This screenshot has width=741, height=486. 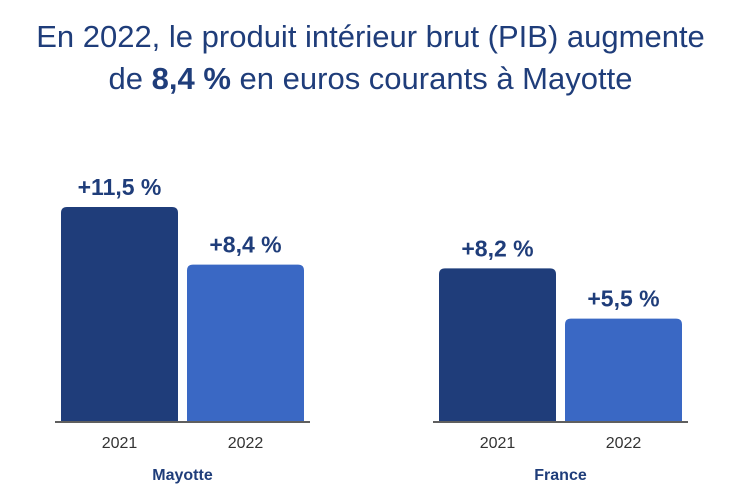 I want to click on tick-label-france-2021: 2021, so click(x=498, y=443).